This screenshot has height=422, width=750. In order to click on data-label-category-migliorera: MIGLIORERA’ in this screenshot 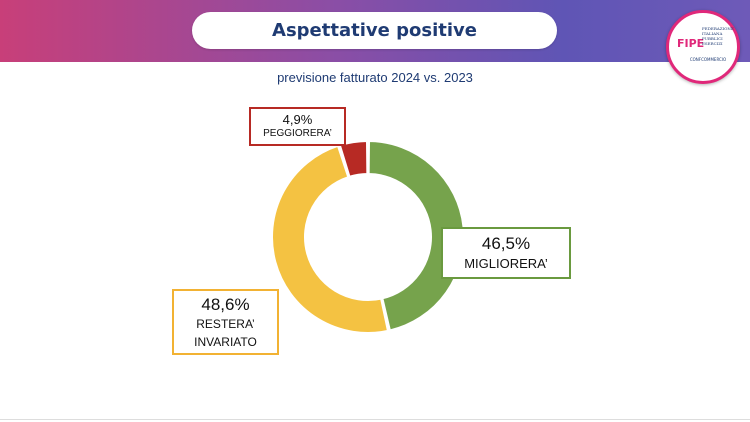, I will do `click(506, 263)`.